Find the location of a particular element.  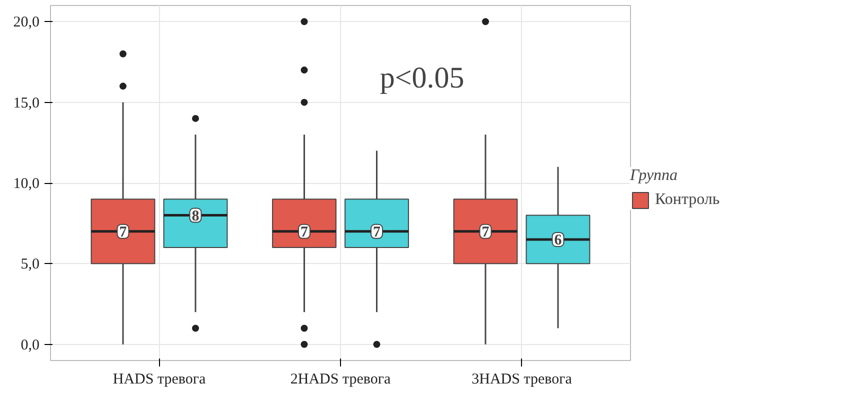

annotation: p<0.05 is located at coordinates (422, 77).